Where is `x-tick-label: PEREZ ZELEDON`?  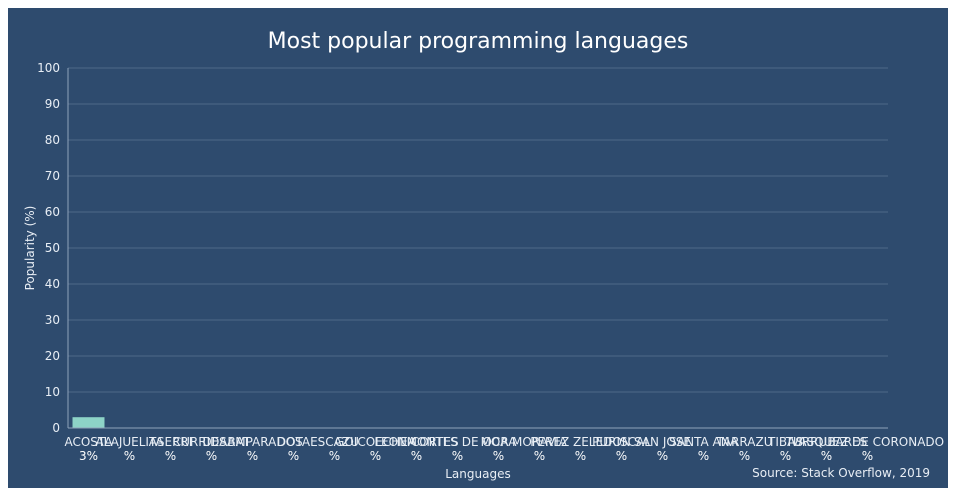 x-tick-label: PEREZ ZELEDON is located at coordinates (580, 442).